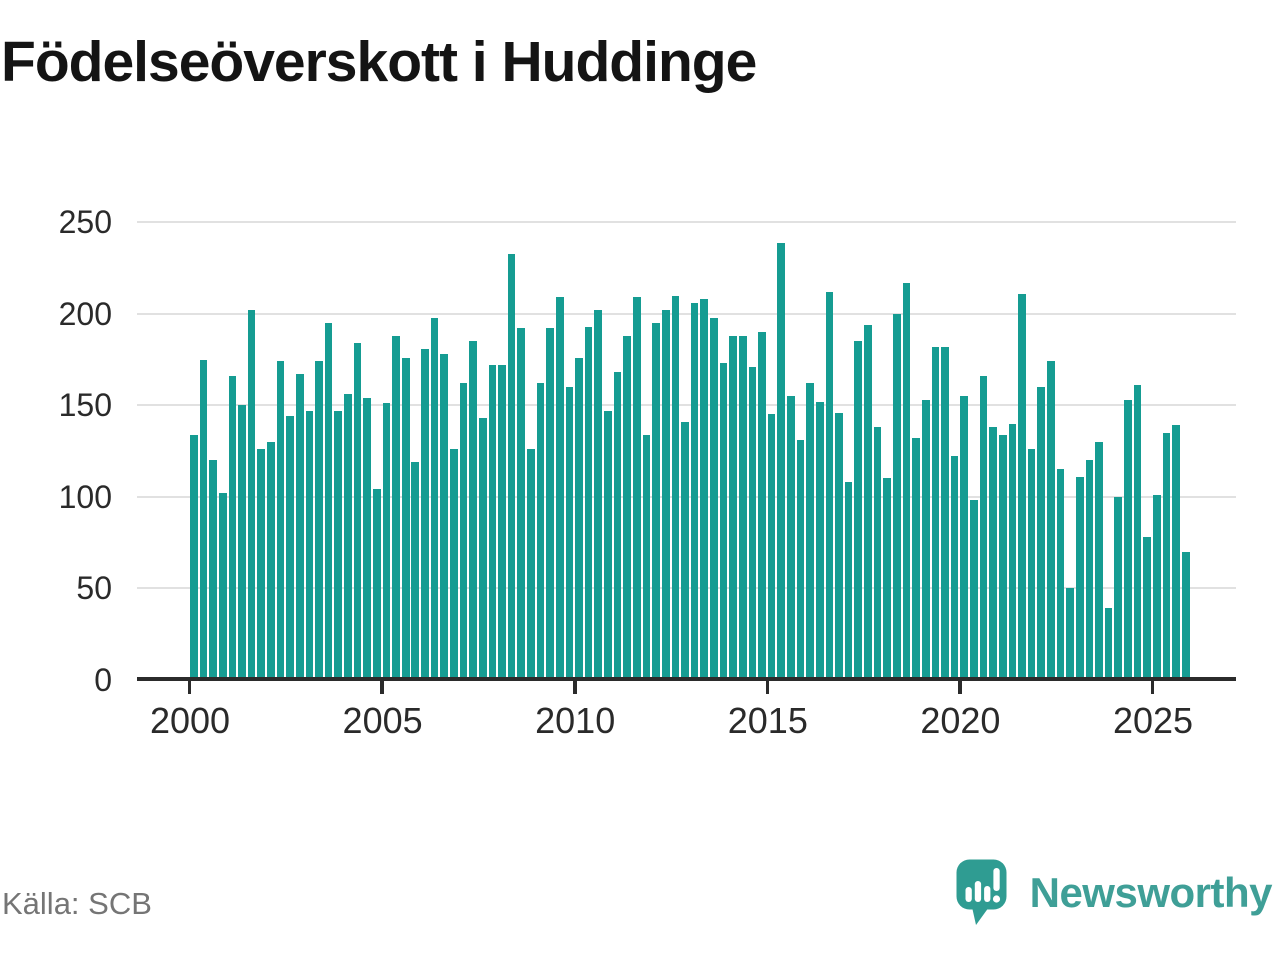 The height and width of the screenshot is (960, 1280). Describe the element at coordinates (752, 523) in the screenshot. I see `bar-2014-q3` at that location.